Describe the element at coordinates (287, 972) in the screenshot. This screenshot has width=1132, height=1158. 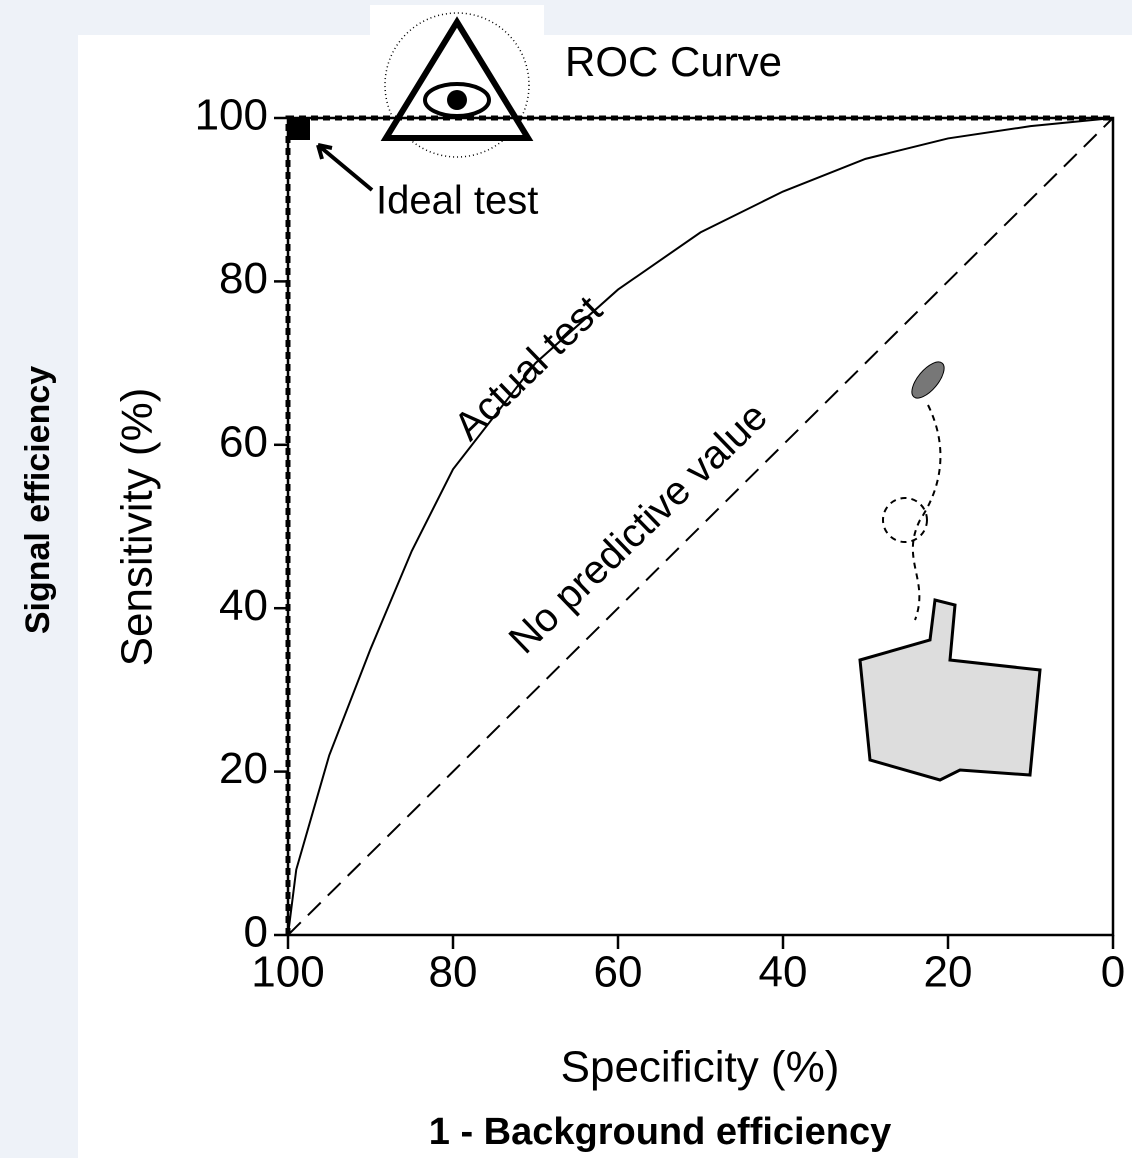
I see `x-tick-label: 100` at that location.